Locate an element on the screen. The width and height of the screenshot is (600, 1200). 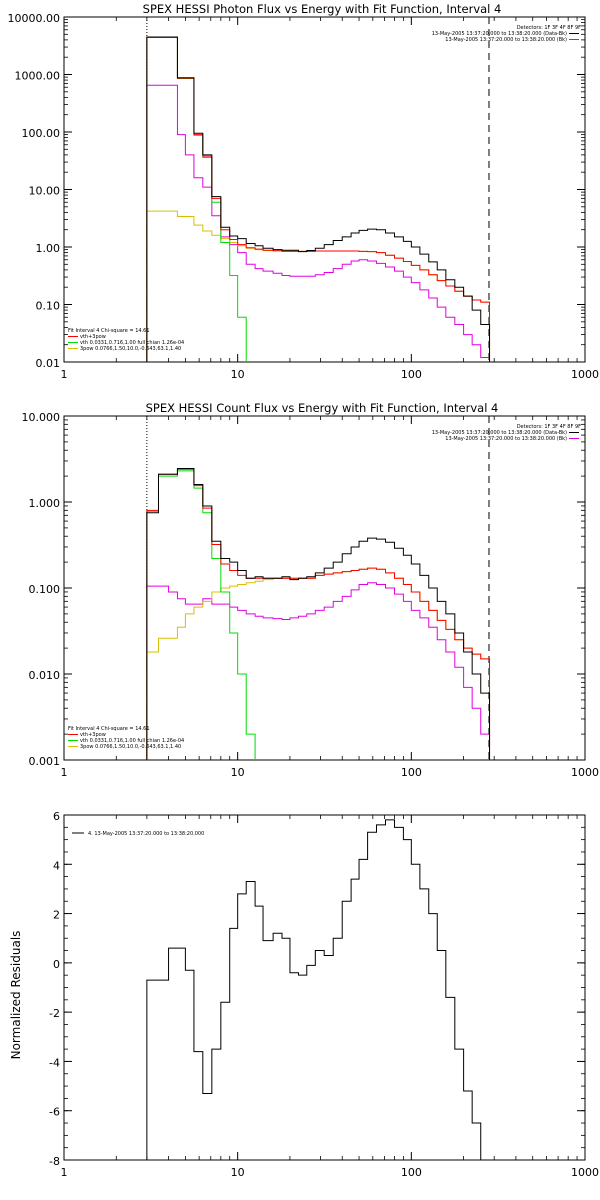
y-tick-label: -8 is located at coordinates (54, 1161).